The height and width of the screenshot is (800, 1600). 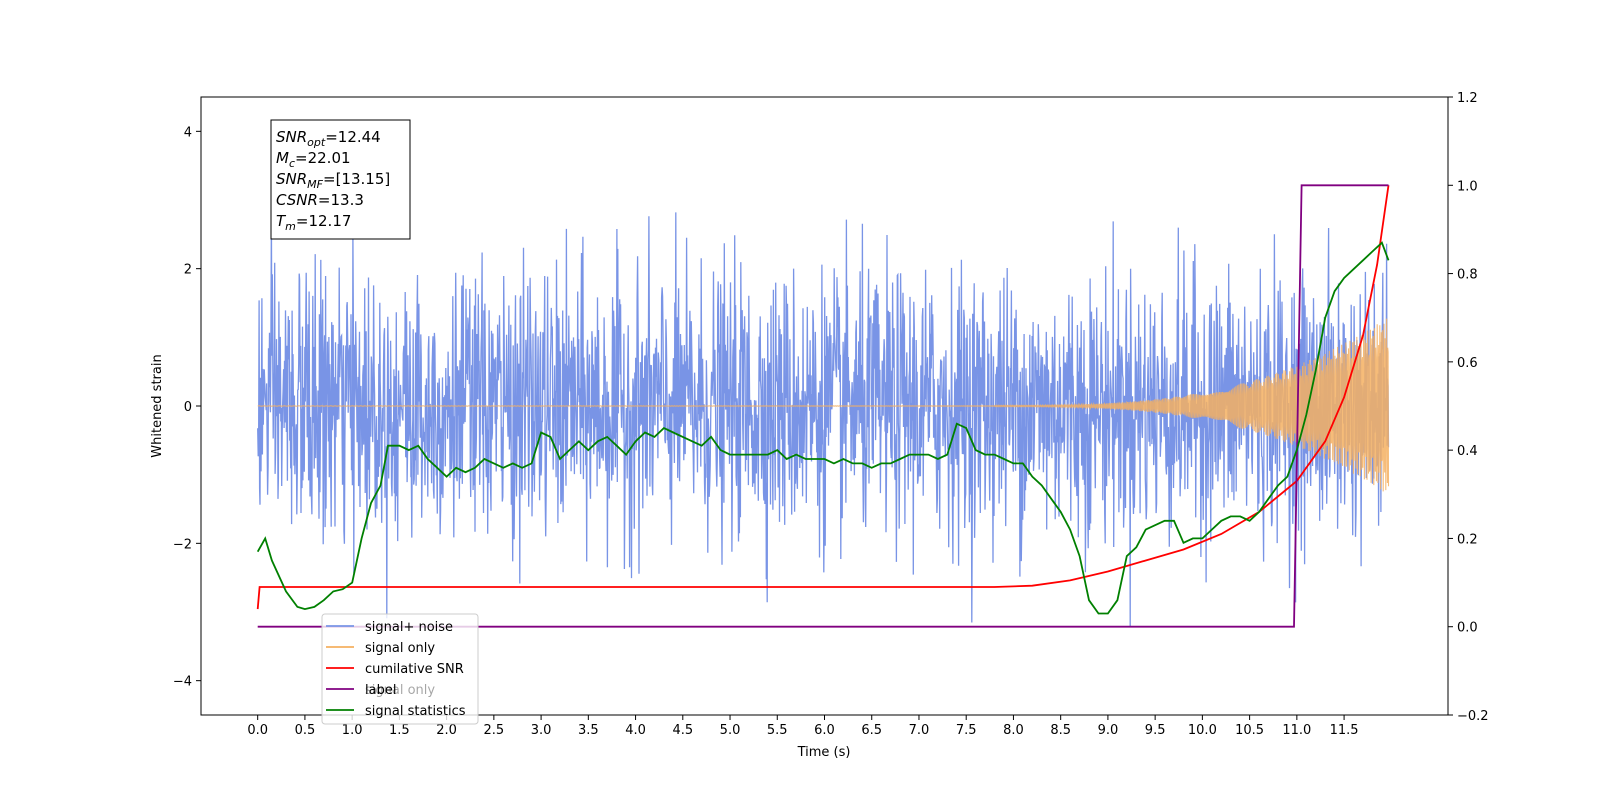 What do you see at coordinates (1467, 186) in the screenshot?
I see `y2-tick-label: 1.0` at bounding box center [1467, 186].